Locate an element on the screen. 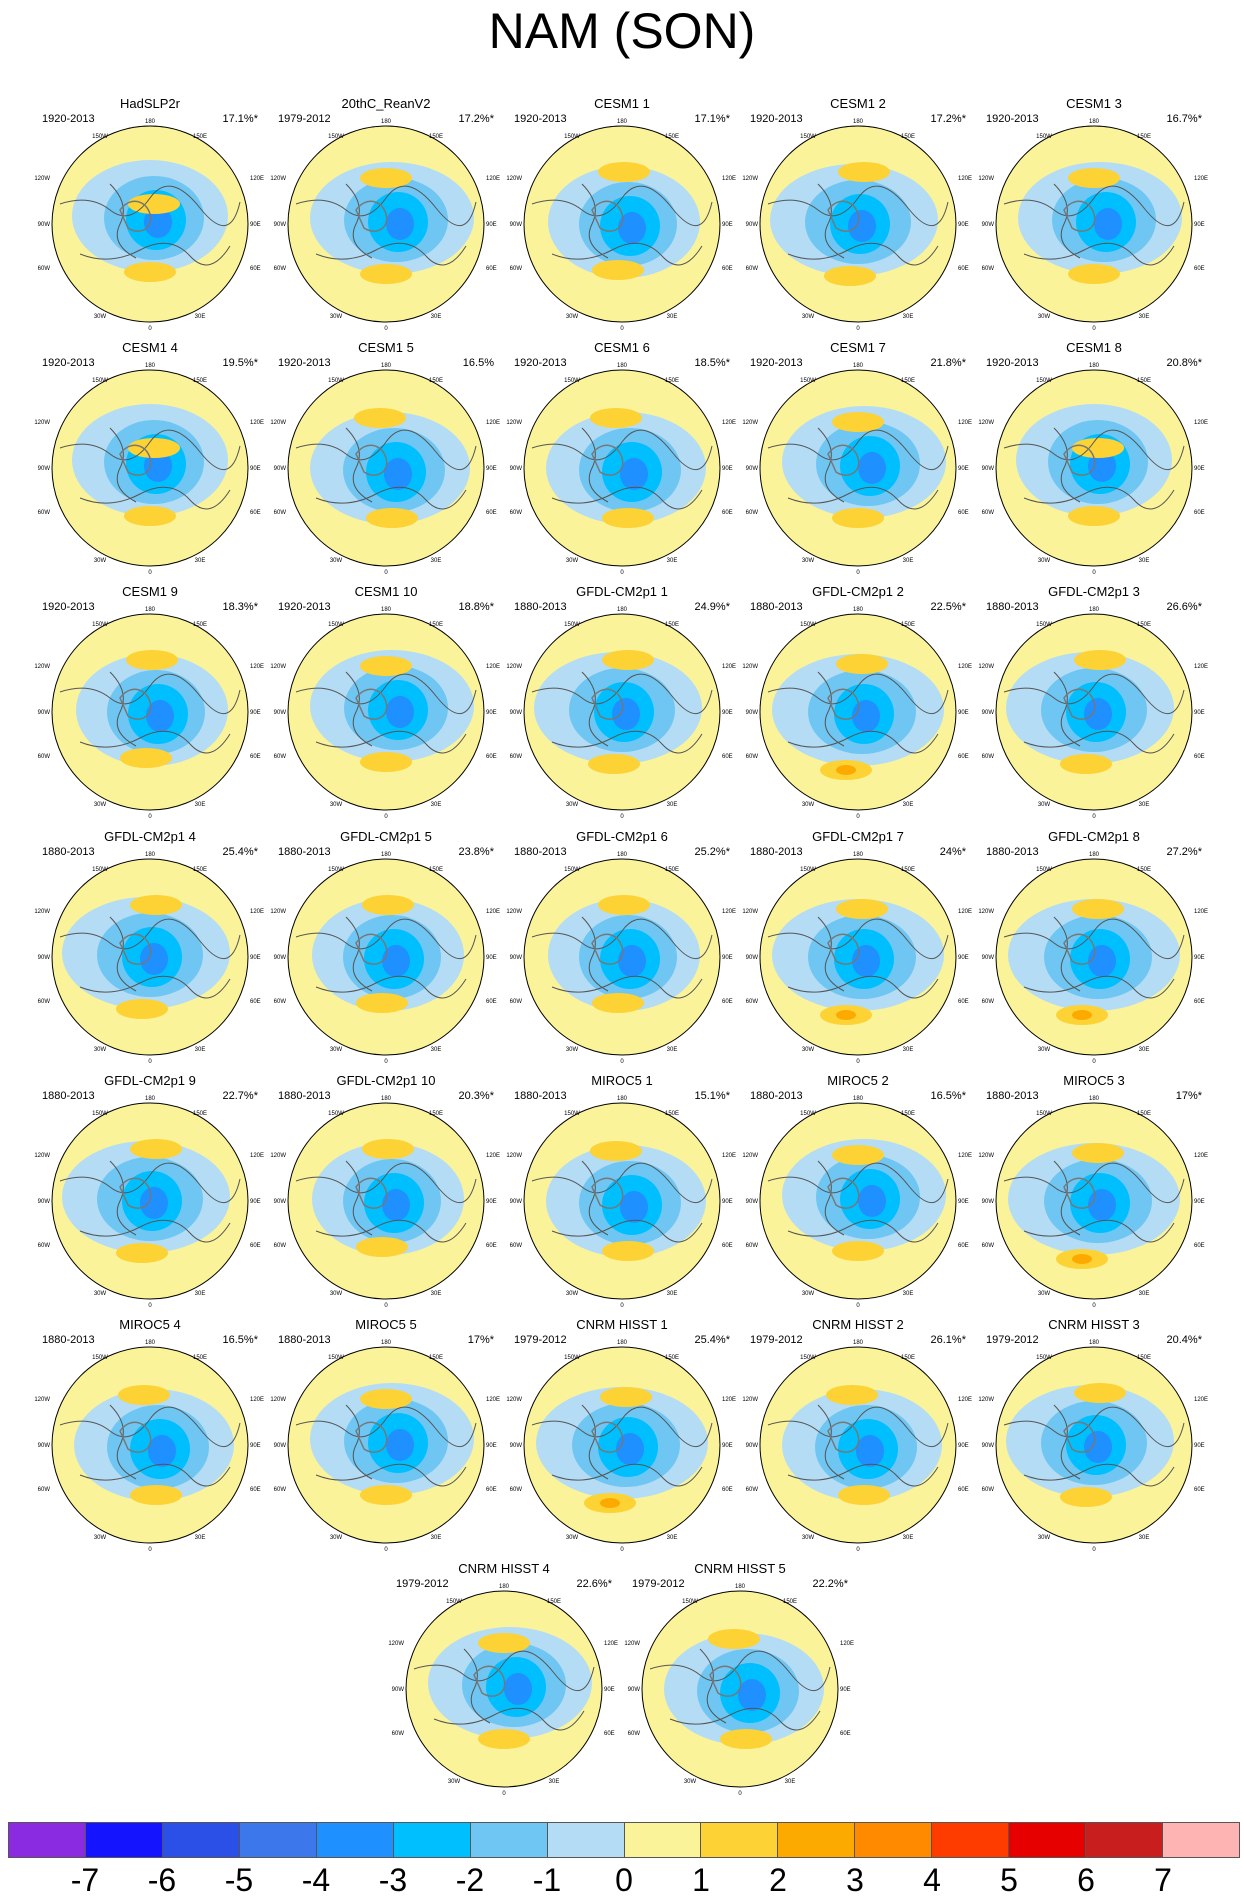 This screenshot has height=1902, width=1244. panel-title: GFDL-CM2p1 3 is located at coordinates (1094, 591).